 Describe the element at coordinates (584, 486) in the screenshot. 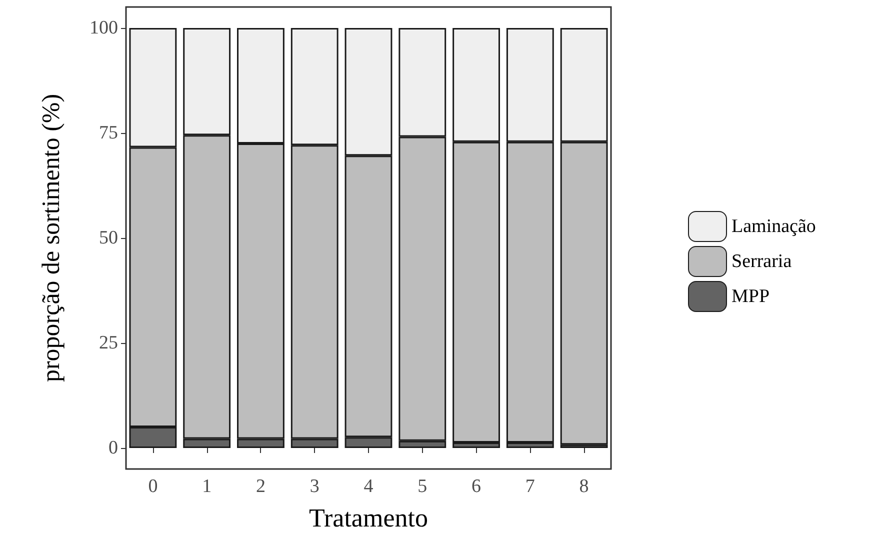

I see `x-tick-label: 8` at that location.